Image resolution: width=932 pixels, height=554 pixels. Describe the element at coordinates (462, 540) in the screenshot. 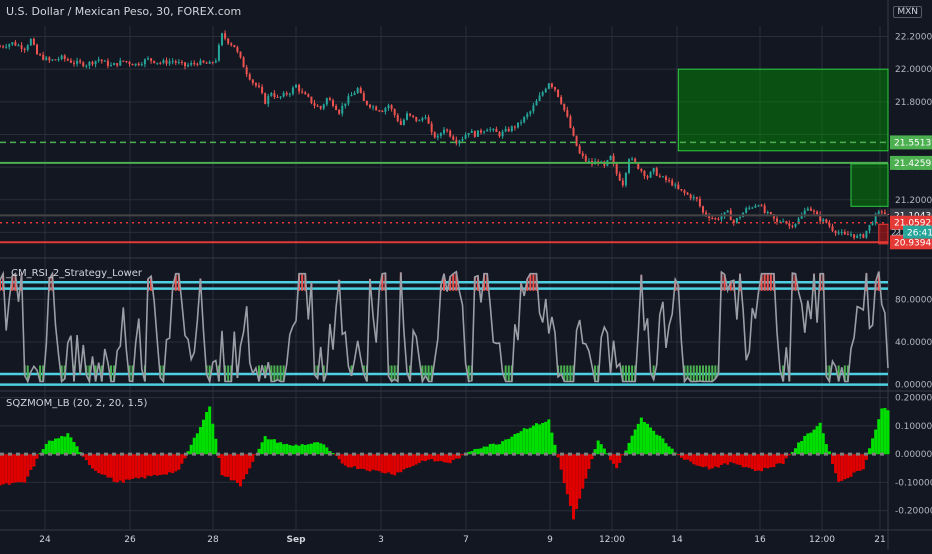

I see `time-axis: 24 26 28 Sep 3 7 9 12:00 14 16 12:00 21` at that location.